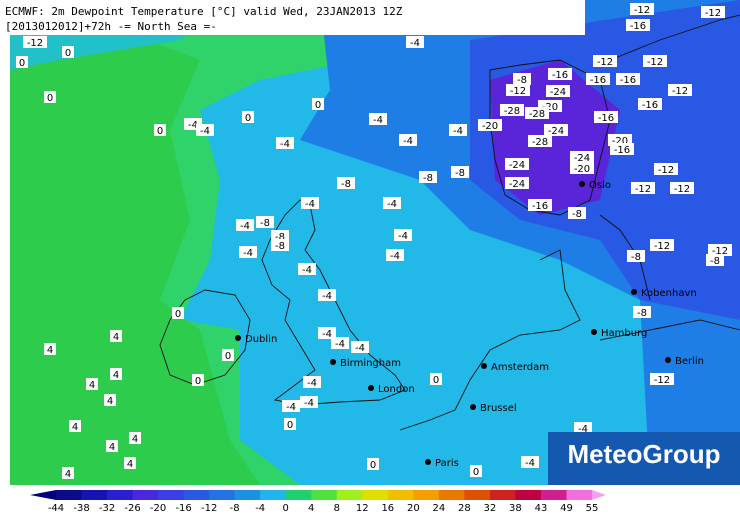 Image resolution: width=740 pixels, height=515 pixels. Describe the element at coordinates (447, 463) in the screenshot. I see `city-name: Paris` at that location.